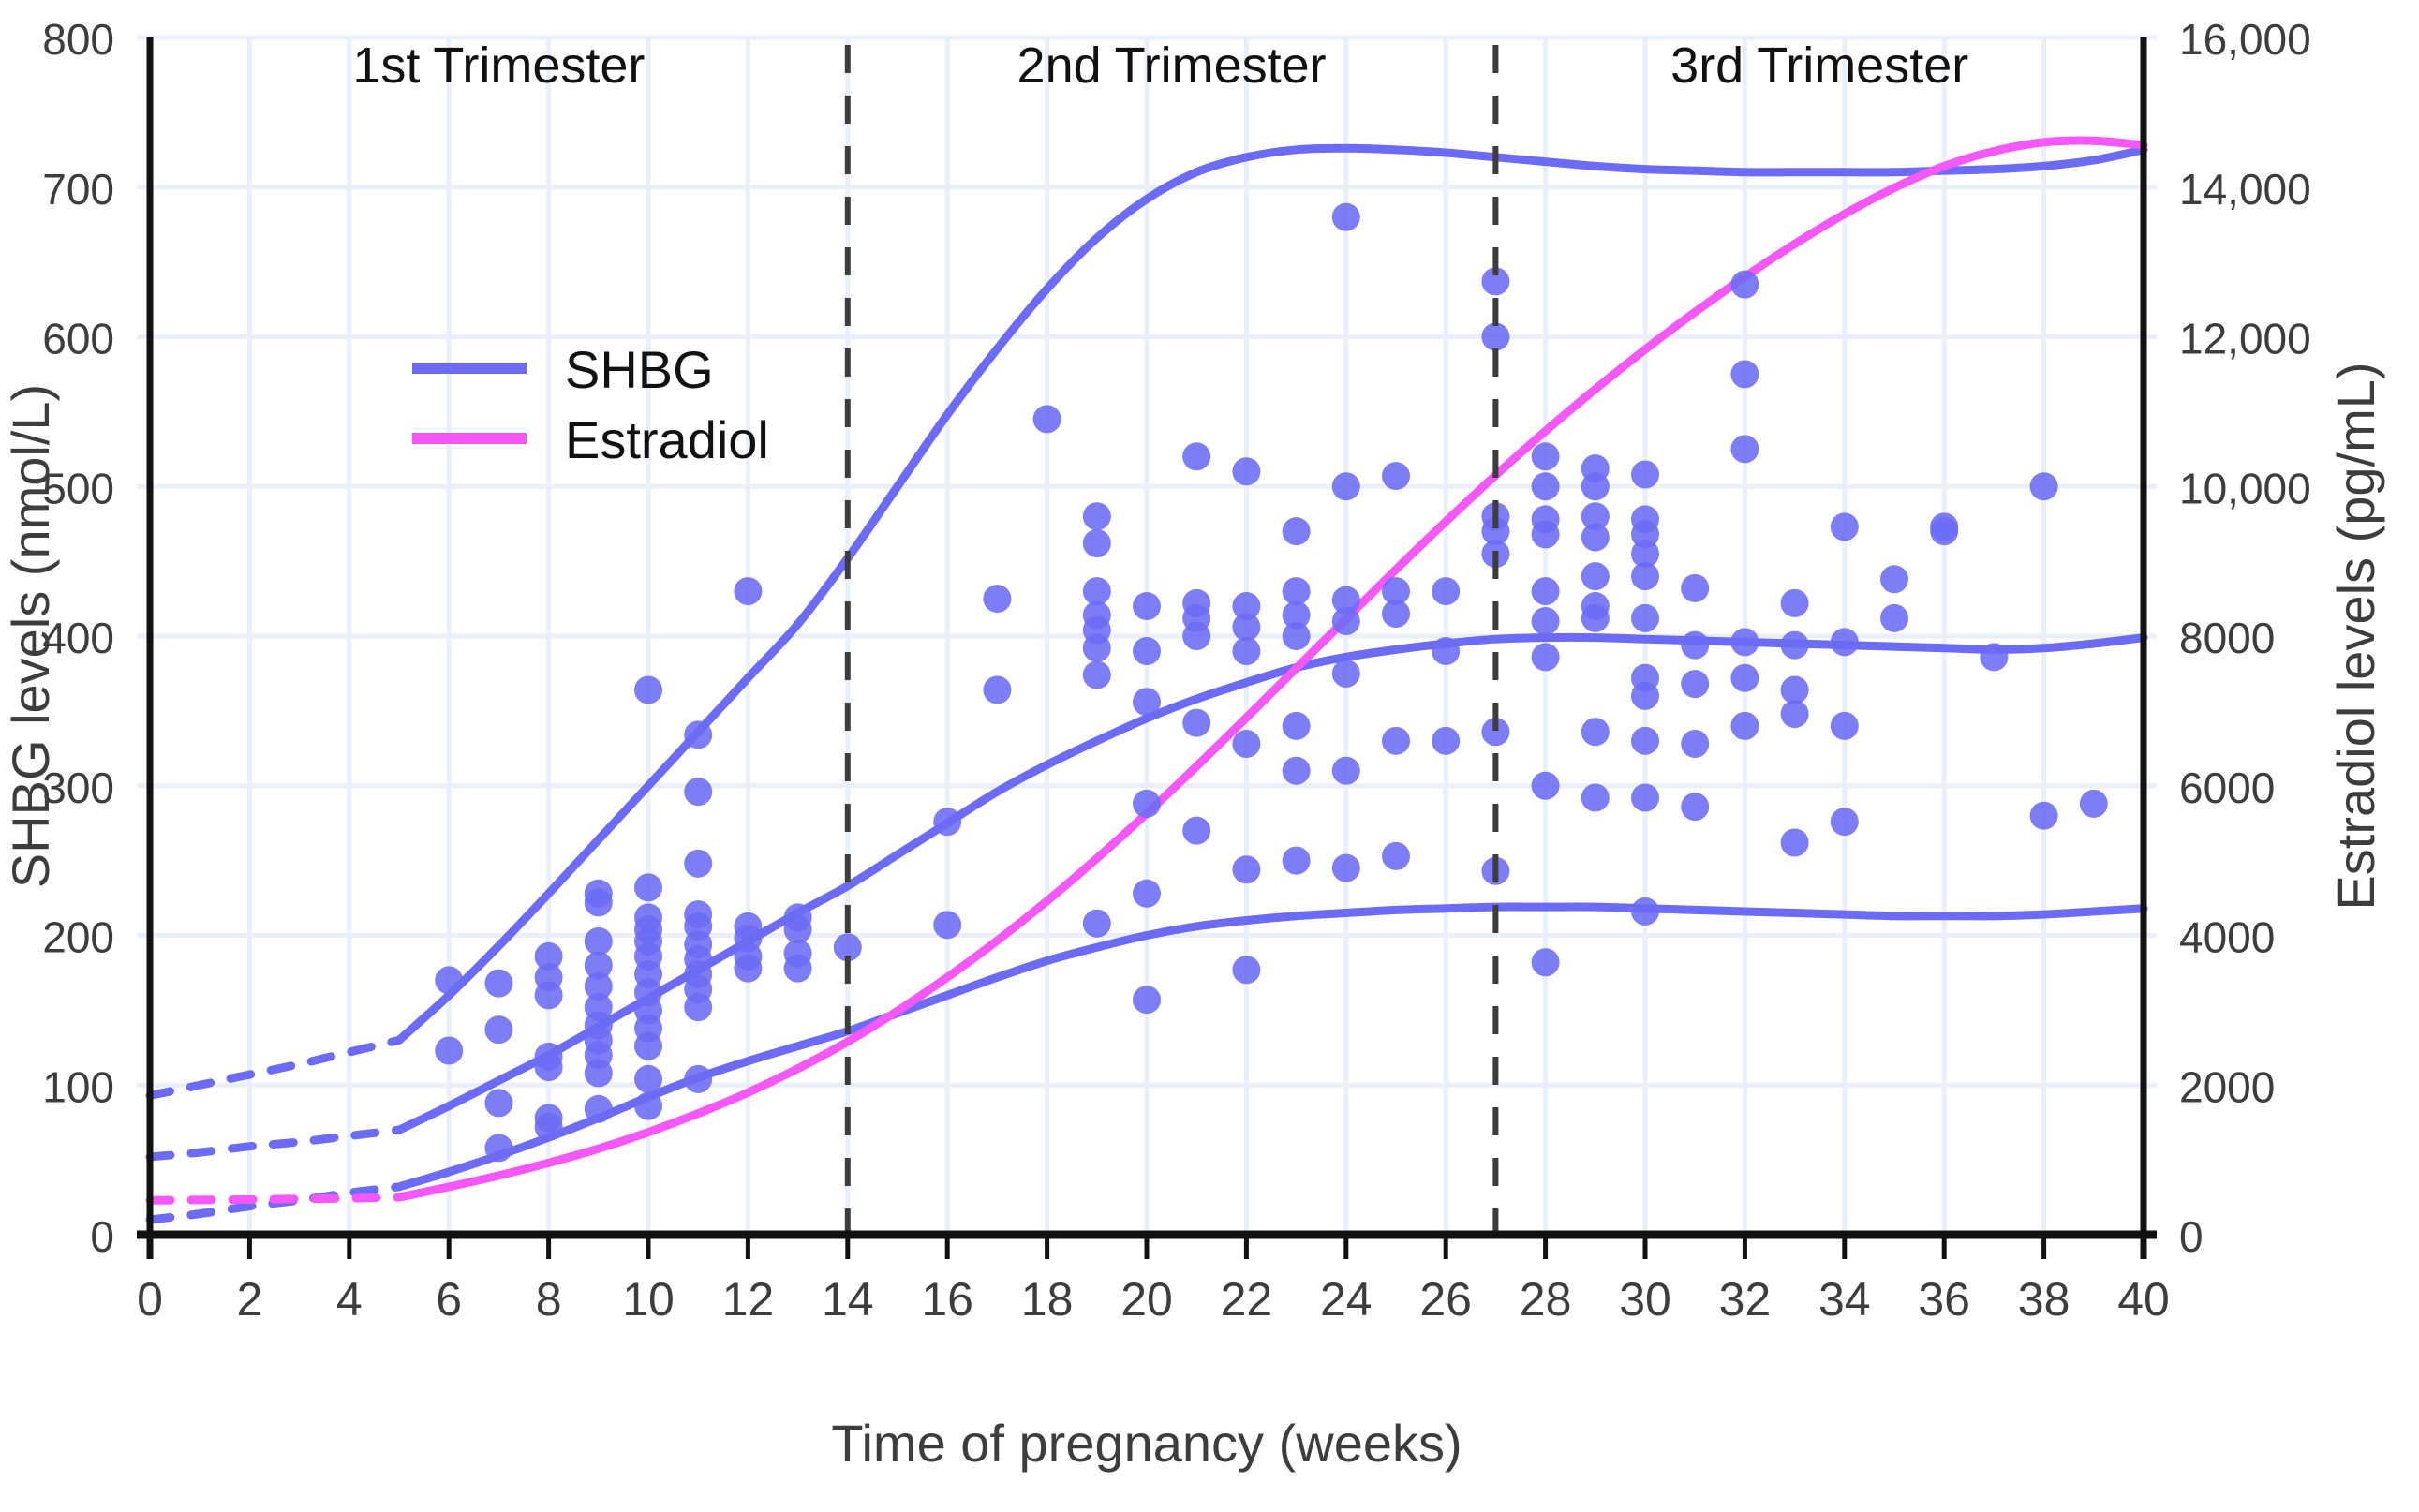 This screenshot has height=1512, width=2419. Describe the element at coordinates (2355, 636) in the screenshot. I see `y-axis-right-title: Estradiol levels (pg/mL)` at that location.